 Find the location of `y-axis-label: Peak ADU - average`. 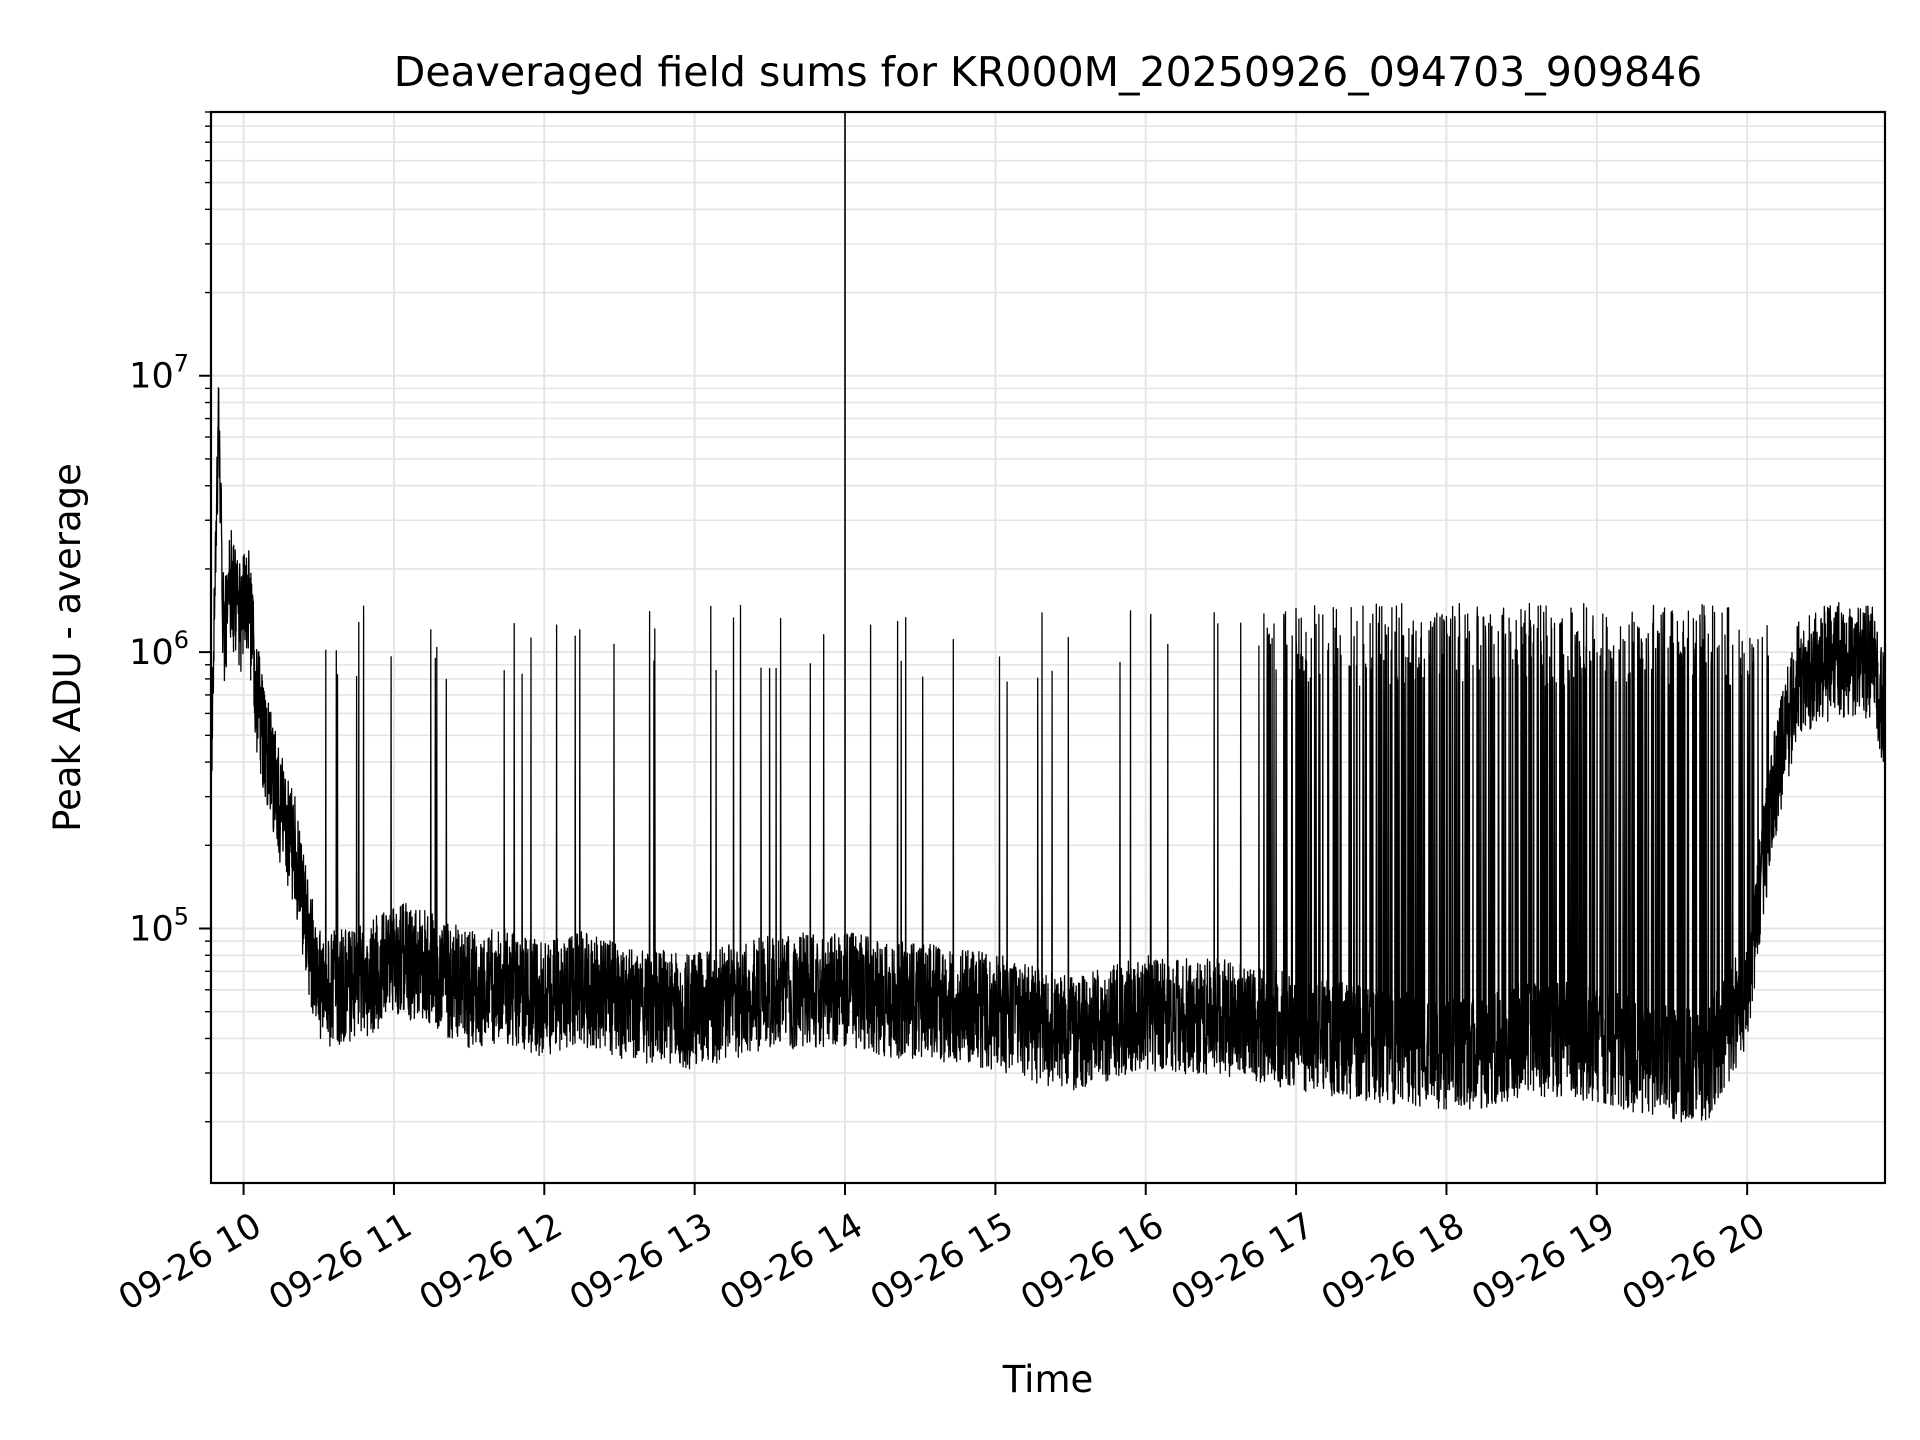

y-axis-label: Peak ADU - average is located at coordinates (67, 647).